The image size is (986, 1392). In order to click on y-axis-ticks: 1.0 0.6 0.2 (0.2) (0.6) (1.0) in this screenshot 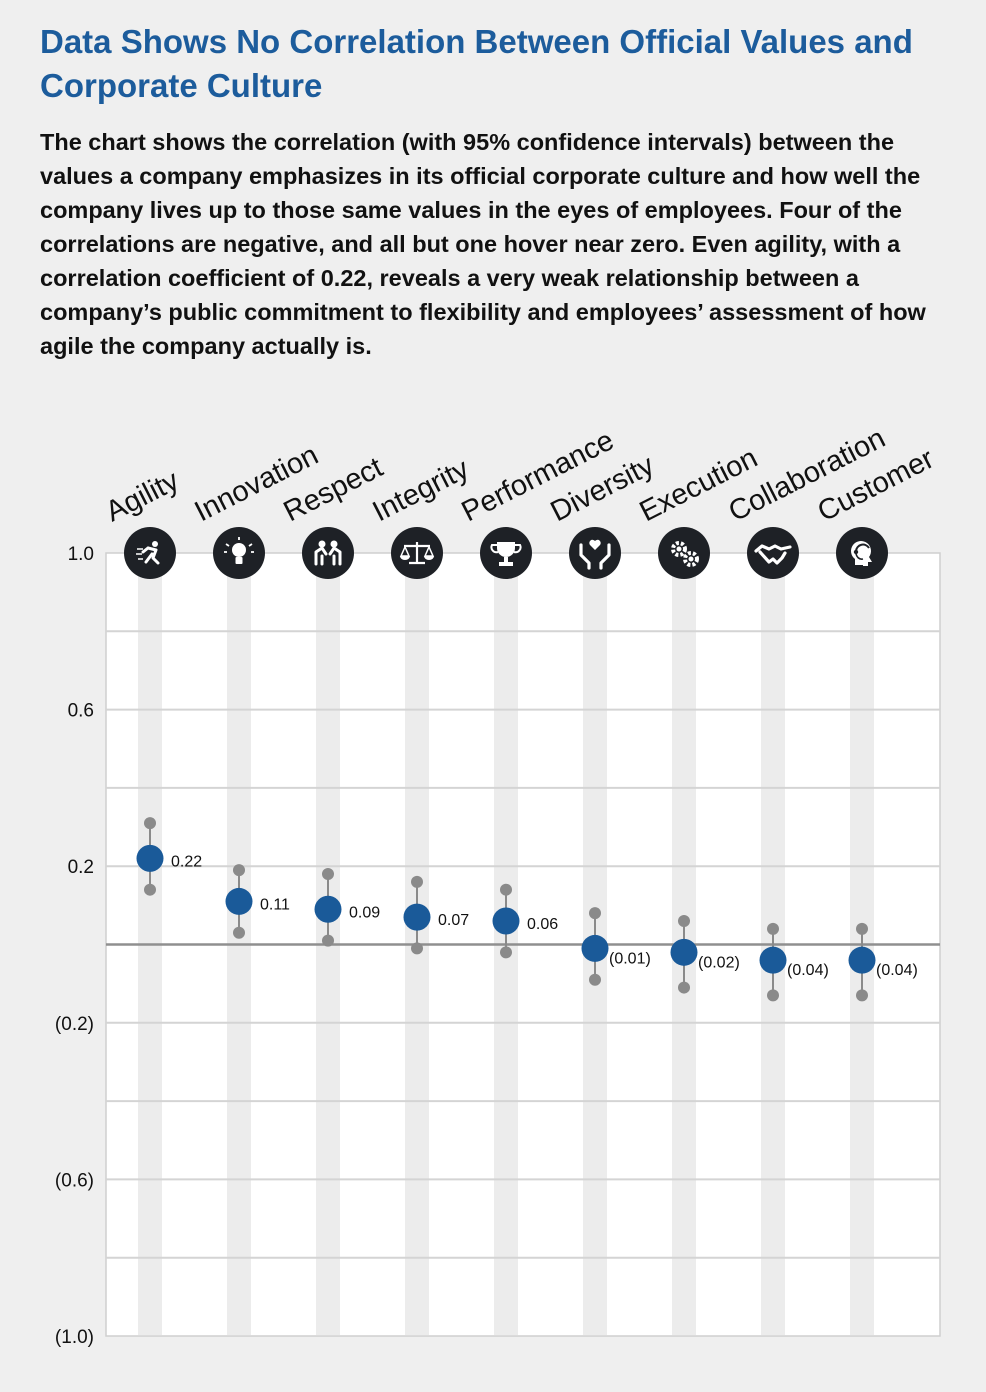, I will do `click(74, 946)`.